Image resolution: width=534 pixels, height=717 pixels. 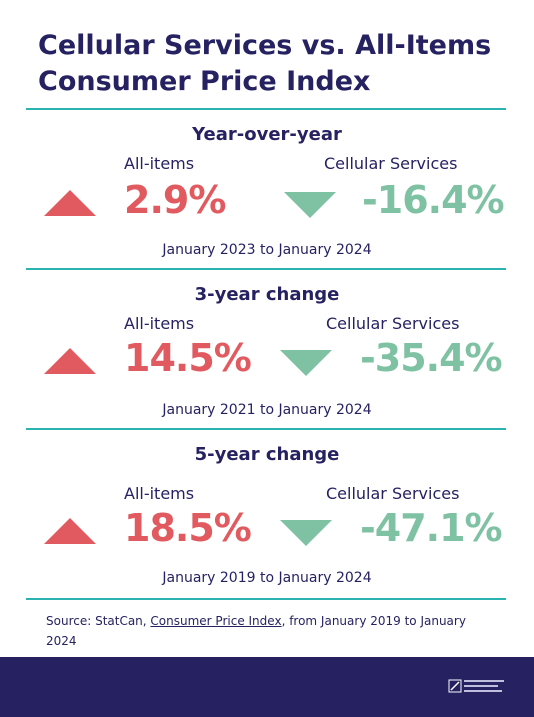 What do you see at coordinates (188, 358) in the screenshot?
I see `all-items-value: 14.5%` at bounding box center [188, 358].